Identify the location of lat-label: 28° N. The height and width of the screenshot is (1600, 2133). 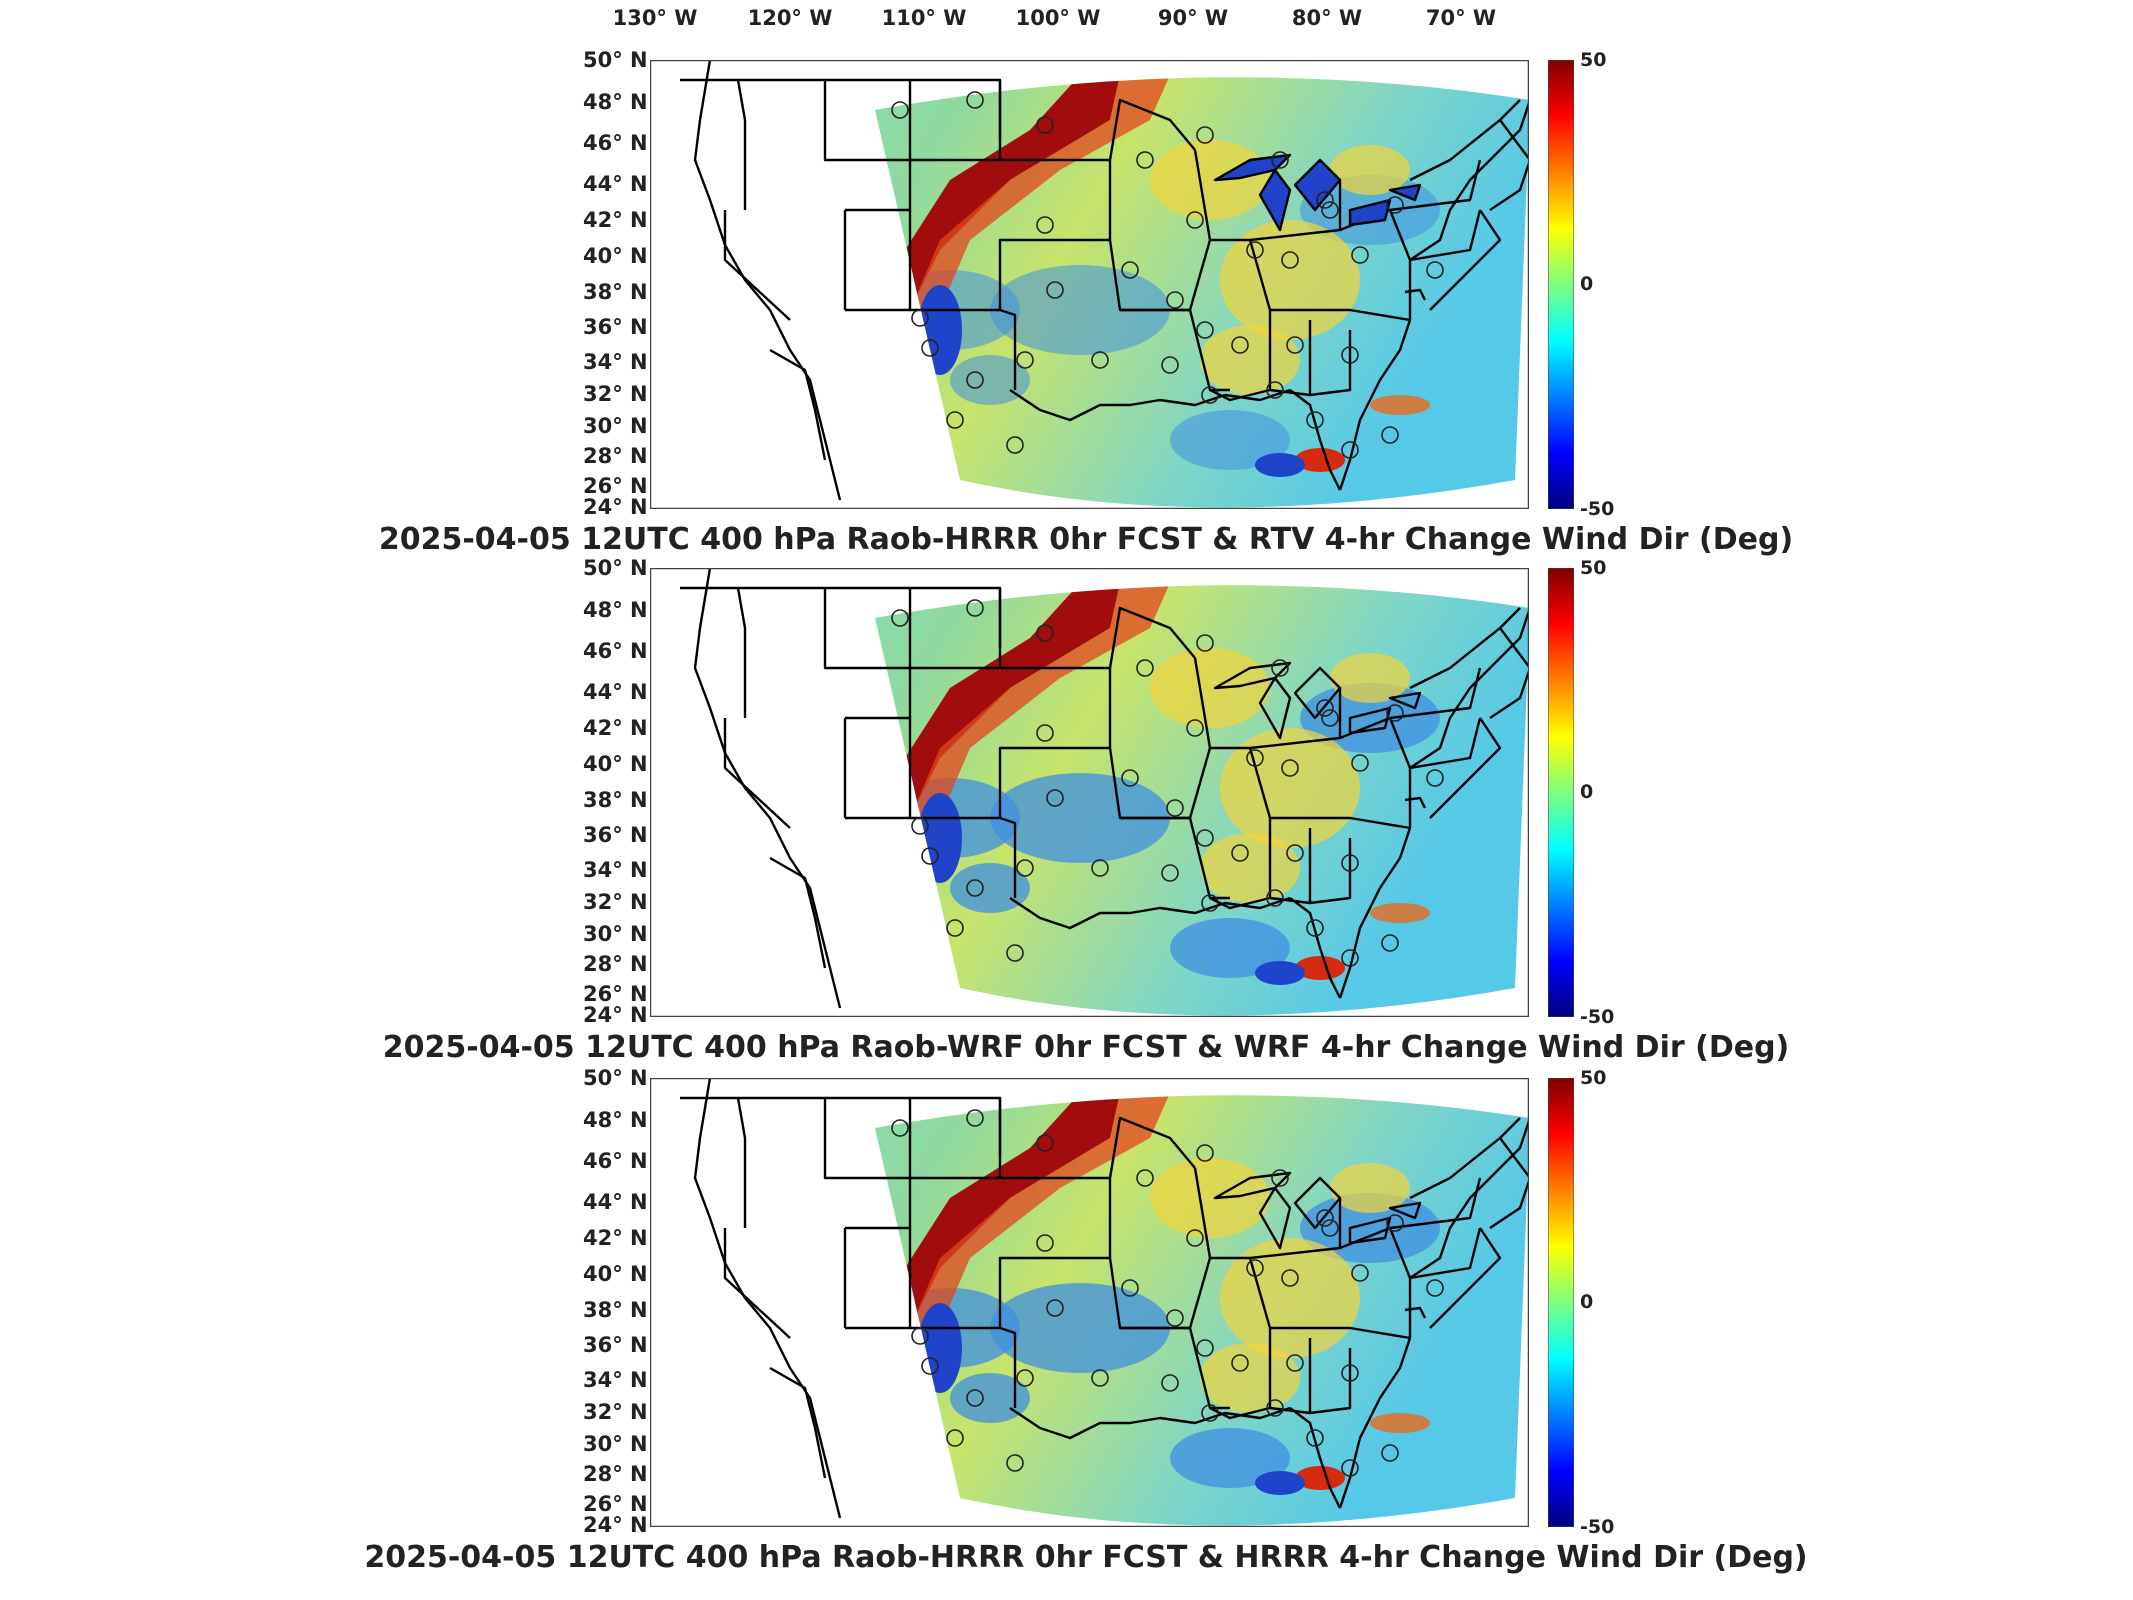
(615, 1474).